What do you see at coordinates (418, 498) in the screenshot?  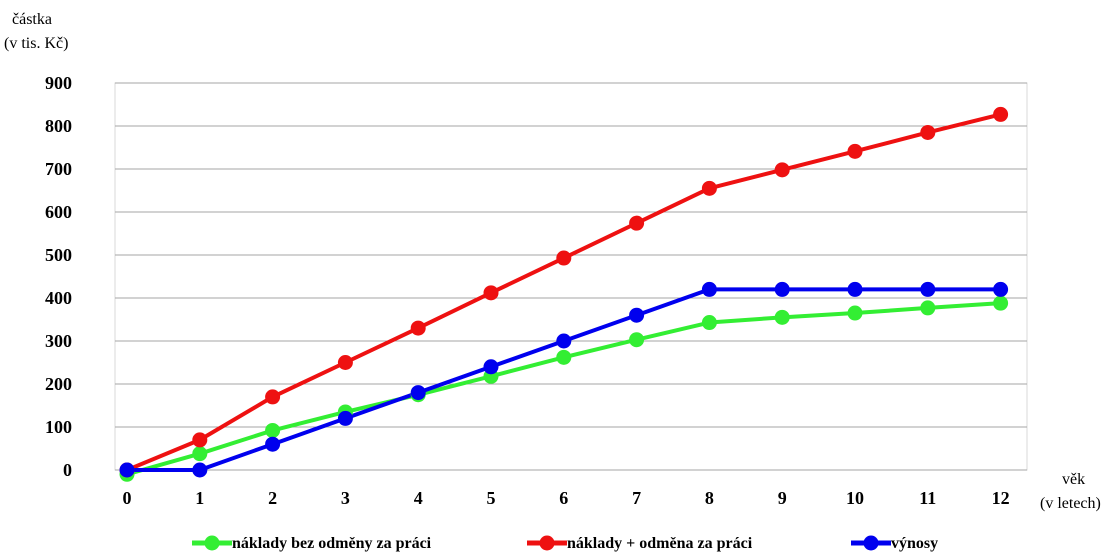 I see `x-tick-label: 4` at bounding box center [418, 498].